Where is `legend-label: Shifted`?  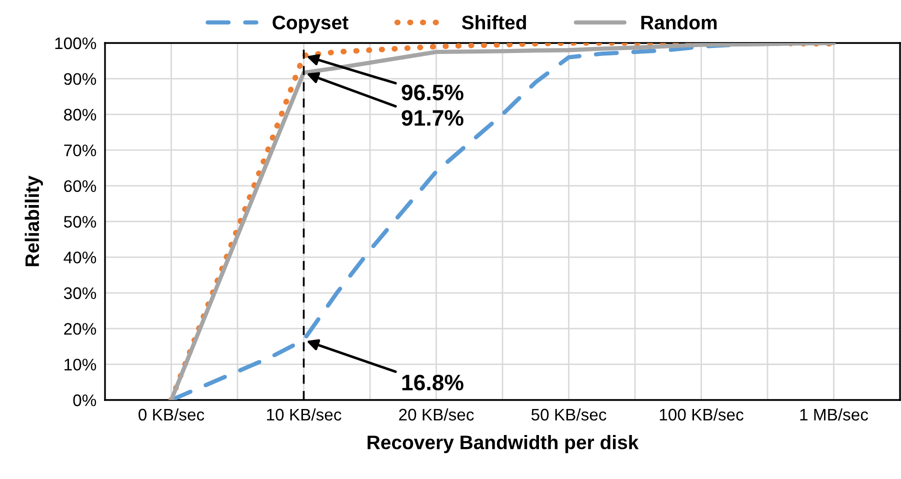 legend-label: Shifted is located at coordinates (494, 22).